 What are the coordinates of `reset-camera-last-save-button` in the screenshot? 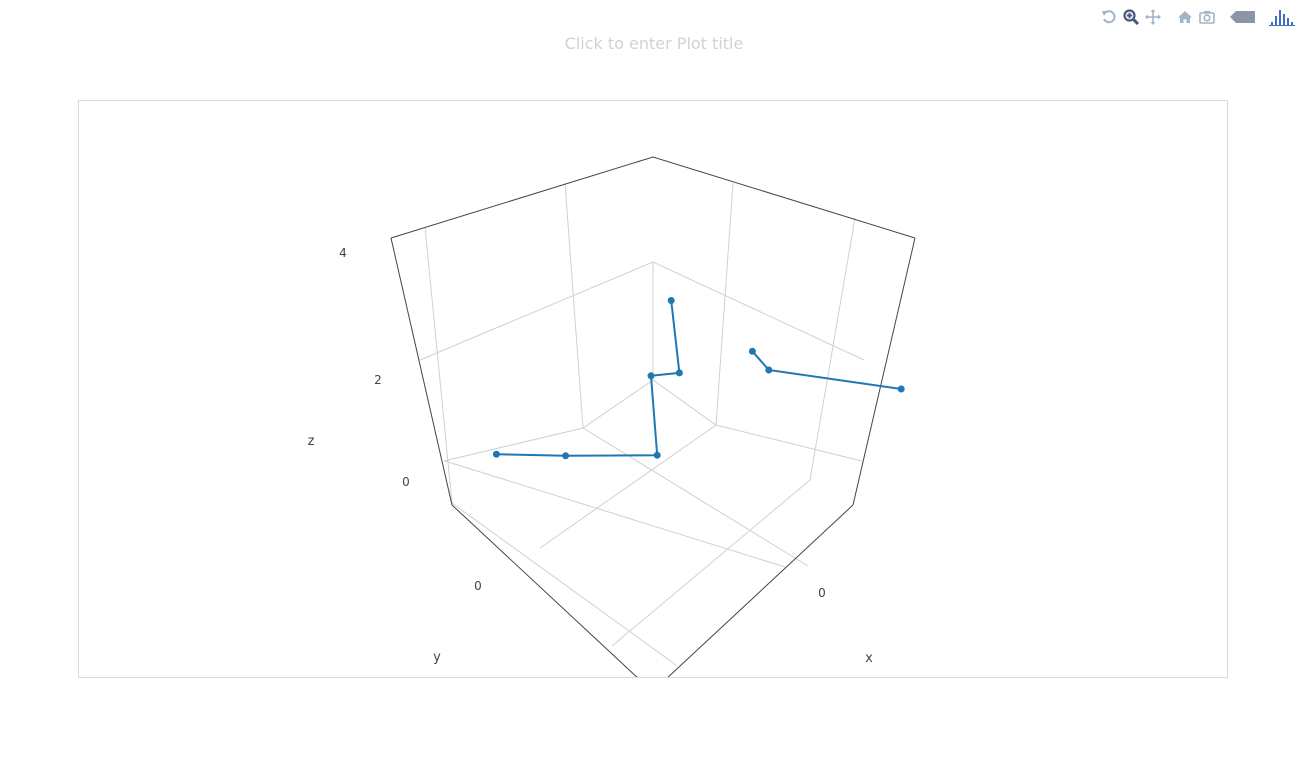 It's located at (1109, 17).